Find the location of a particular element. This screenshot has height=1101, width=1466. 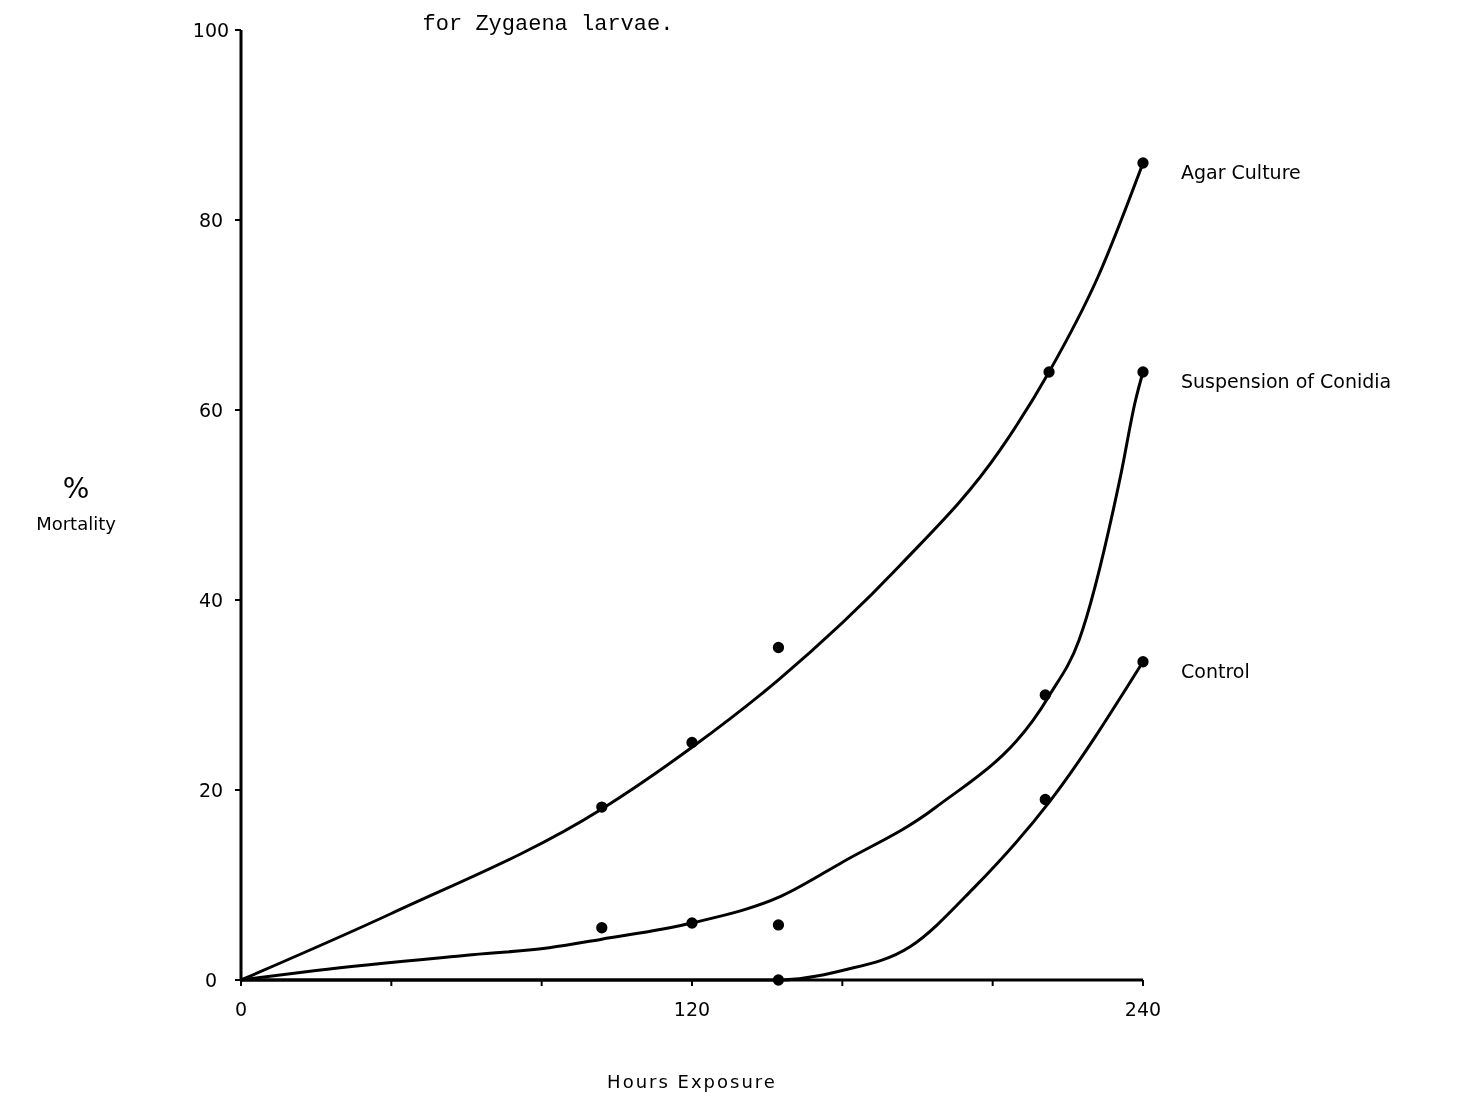

y-tick-label: 40 is located at coordinates (211, 599).